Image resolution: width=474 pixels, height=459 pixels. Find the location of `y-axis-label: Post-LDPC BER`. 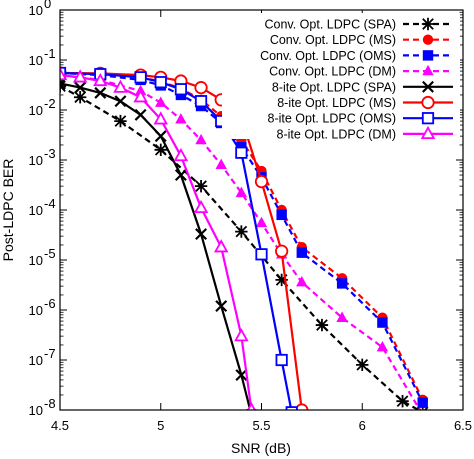

y-axis-label: Post-LDPC BER is located at coordinates (8, 210).